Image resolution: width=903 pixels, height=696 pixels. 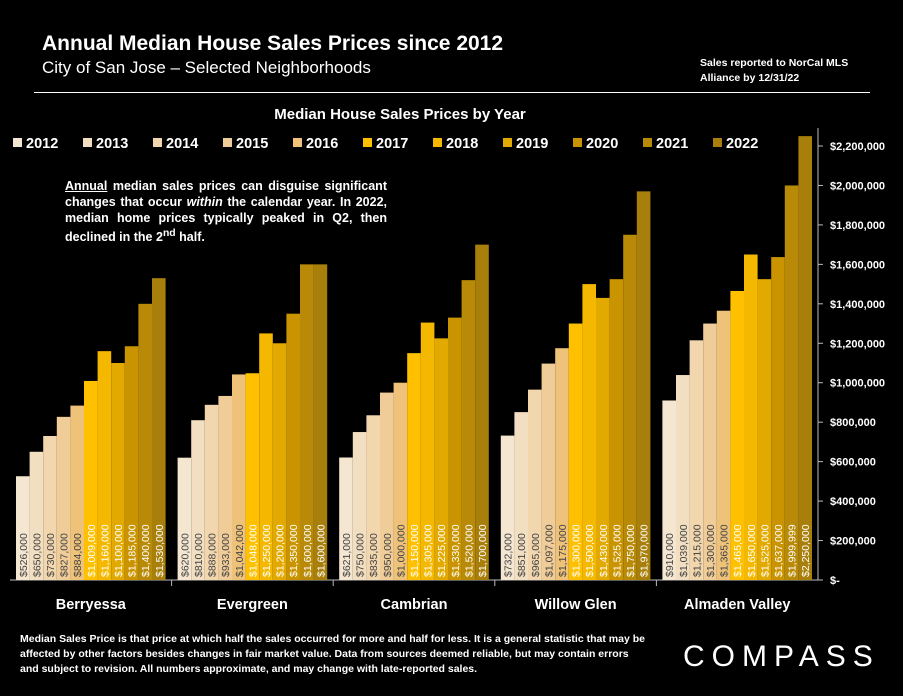 I want to click on data-label: $1,500,000, so click(x=590, y=550).